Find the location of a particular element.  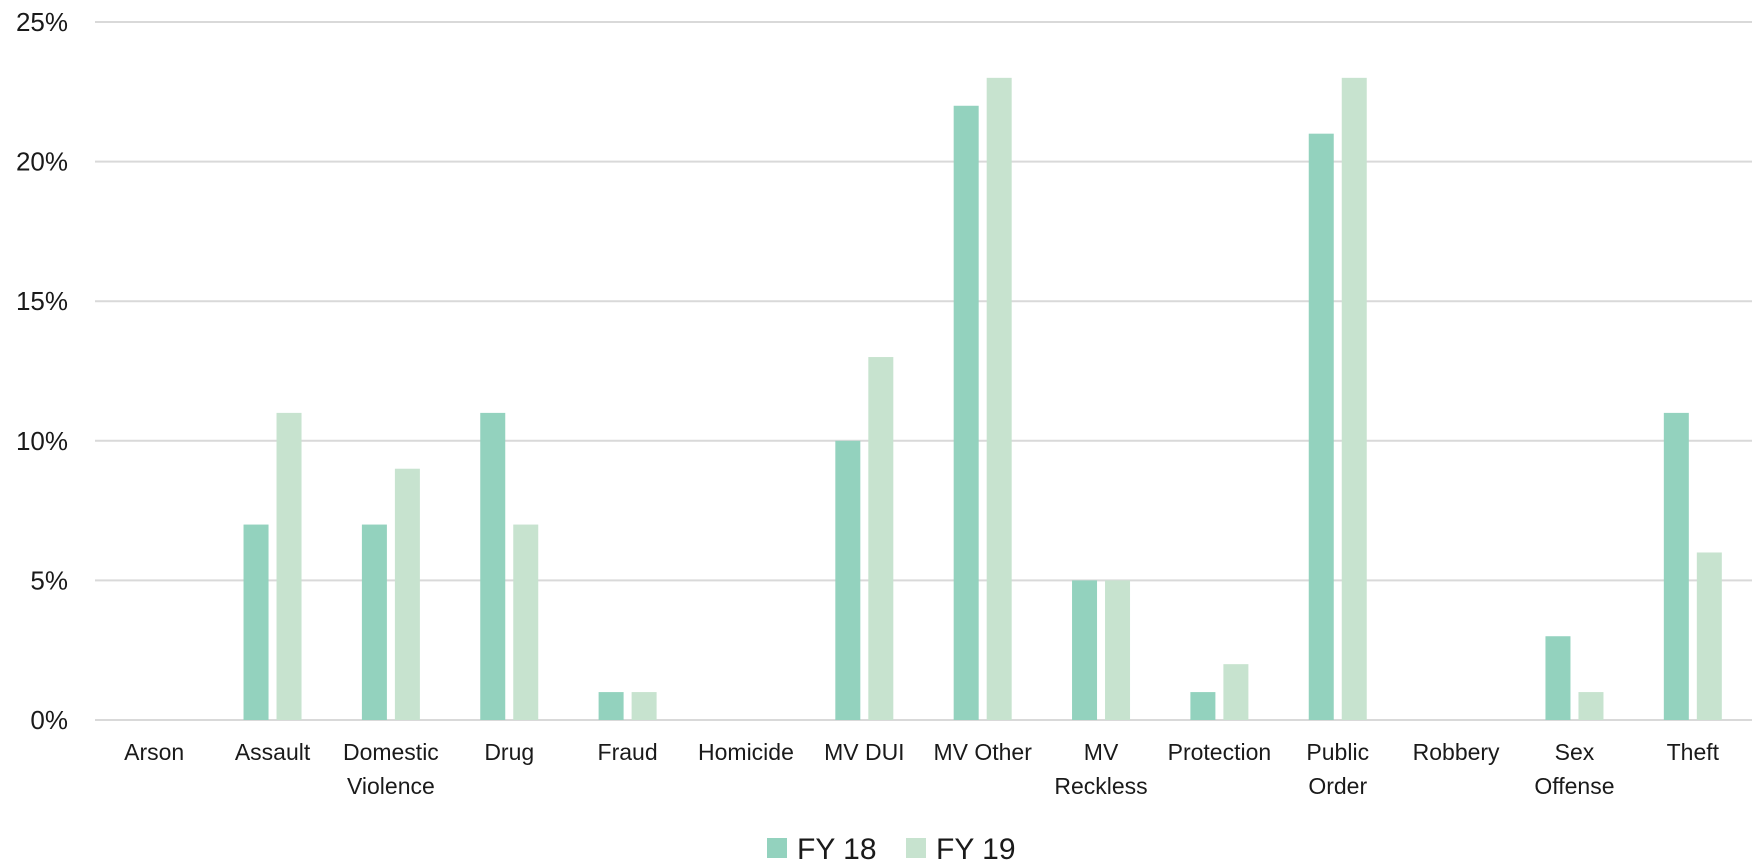

x-tick-label: Sex Offense is located at coordinates (1574, 769).